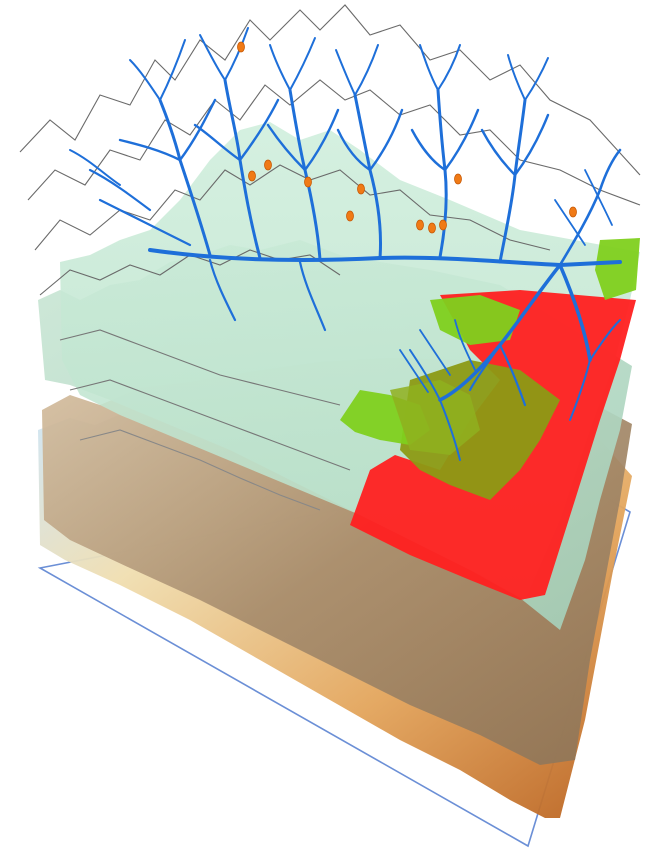 The image size is (656, 851). I want to click on sample-points, so click(407, 137).